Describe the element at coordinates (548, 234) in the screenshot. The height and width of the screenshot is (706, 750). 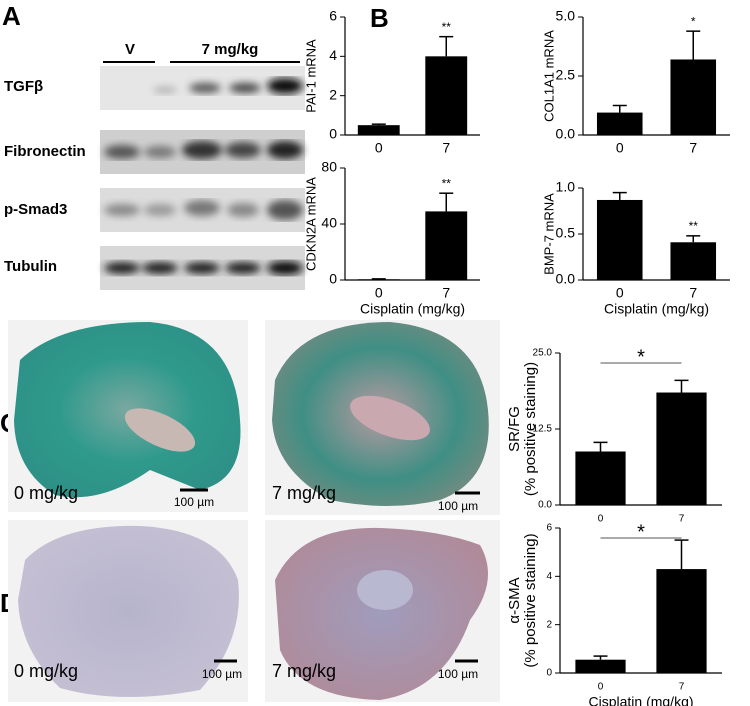
I see `y-axis-label: BMP-7 mRNA` at that location.